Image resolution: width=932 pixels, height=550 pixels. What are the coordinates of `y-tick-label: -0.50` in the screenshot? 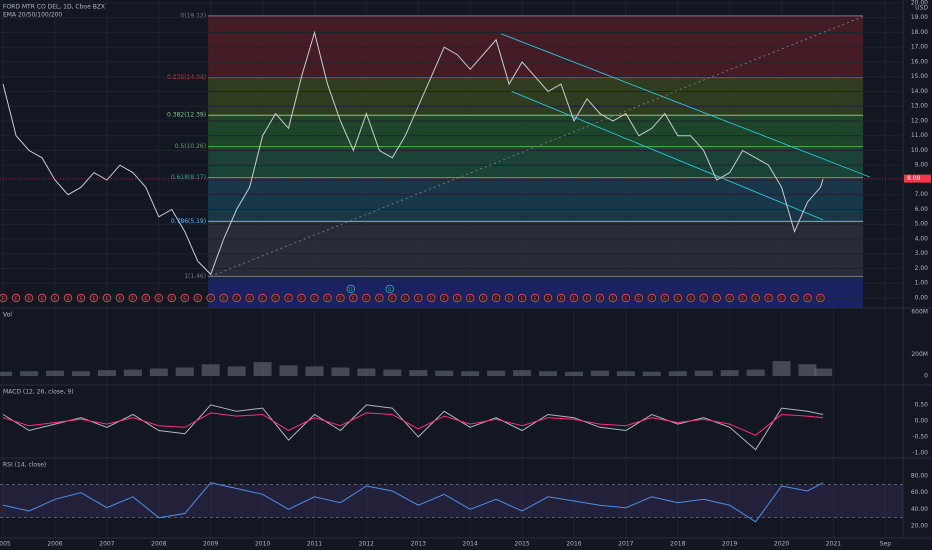 It's located at (920, 436).